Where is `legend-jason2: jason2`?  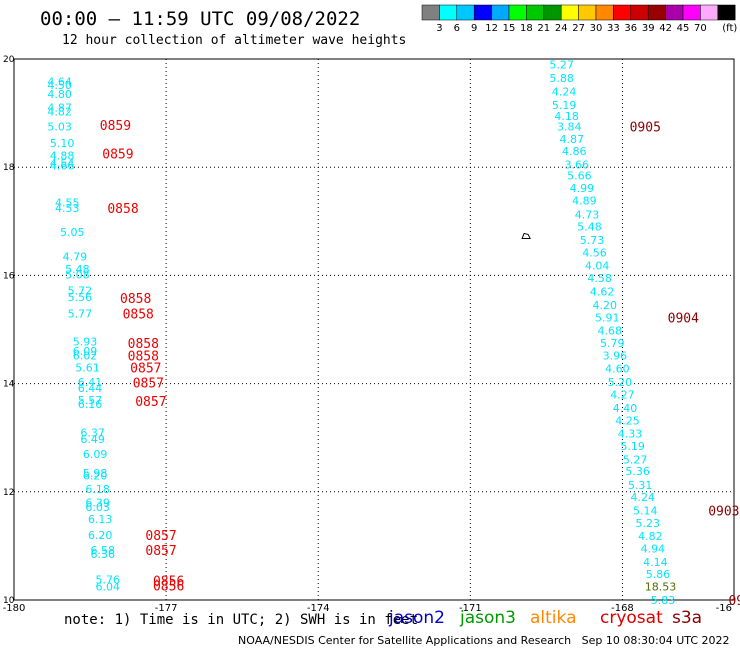 legend-jason2: jason2 is located at coordinates (417, 618).